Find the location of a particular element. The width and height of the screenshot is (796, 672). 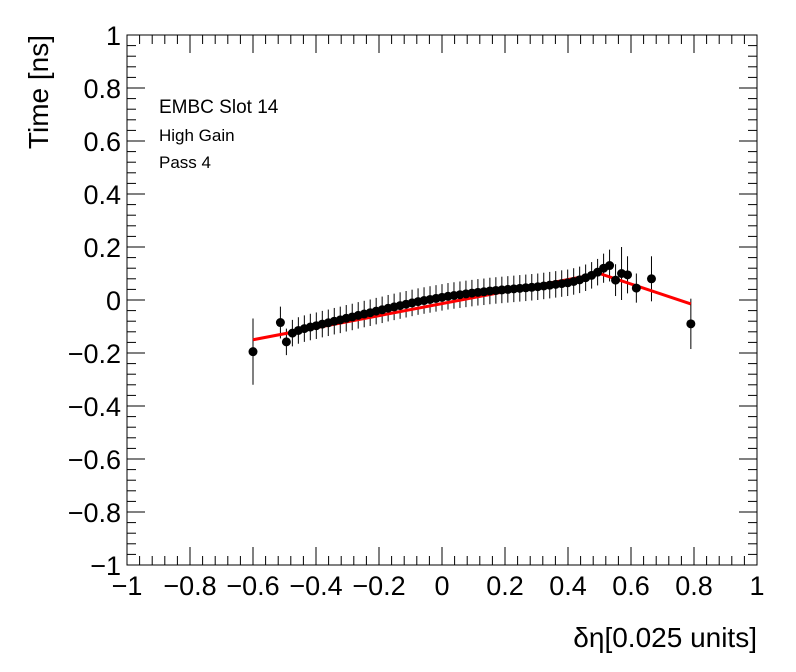

x-tick-label: −0.2 is located at coordinates (378, 586).